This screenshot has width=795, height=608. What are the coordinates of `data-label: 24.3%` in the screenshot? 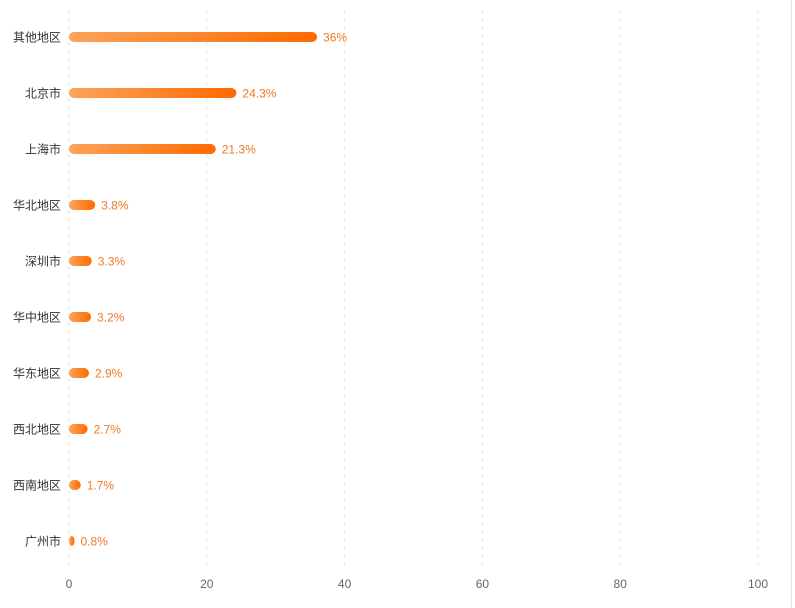 It's located at (259, 94).